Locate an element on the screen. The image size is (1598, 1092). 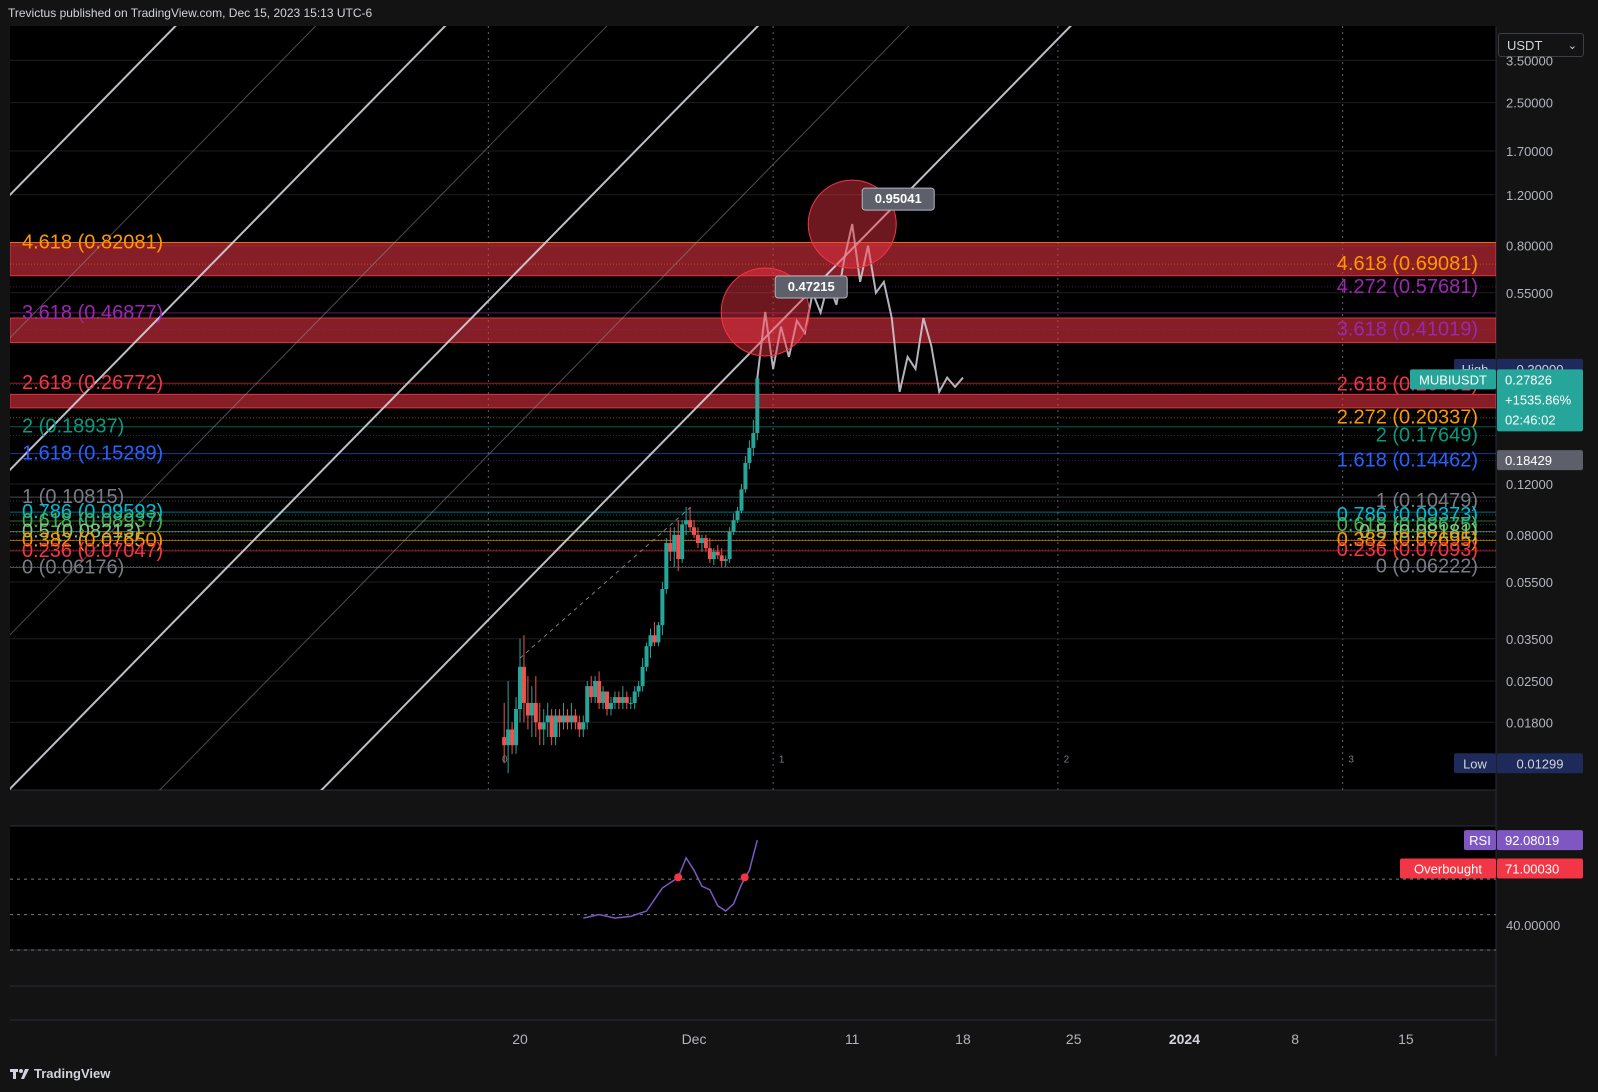
fib-label-right: 3.618 (0.41019) is located at coordinates (1407, 330).